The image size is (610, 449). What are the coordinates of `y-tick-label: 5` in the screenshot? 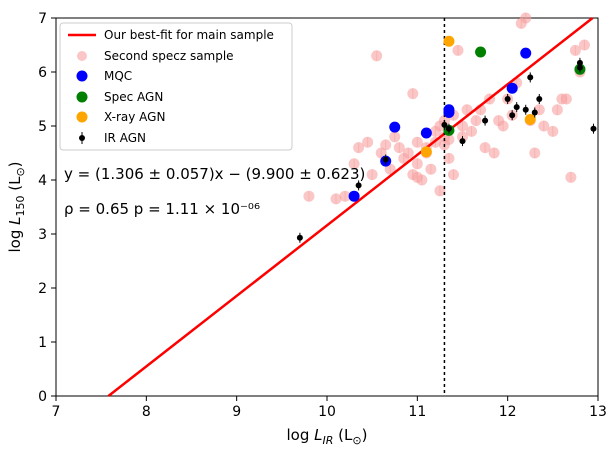 It's located at (42, 127).